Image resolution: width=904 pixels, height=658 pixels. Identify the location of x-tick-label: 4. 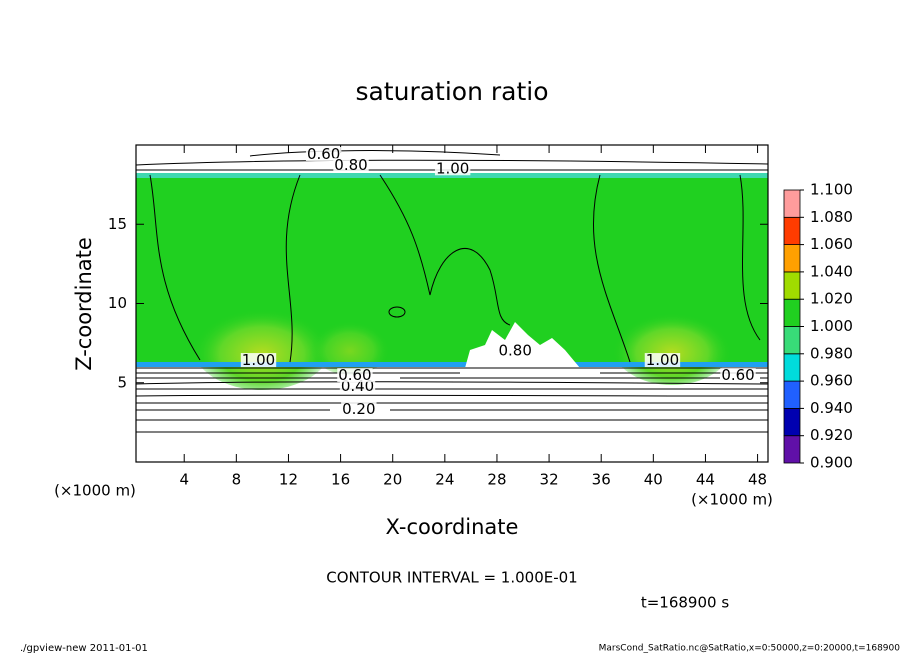
(184, 480).